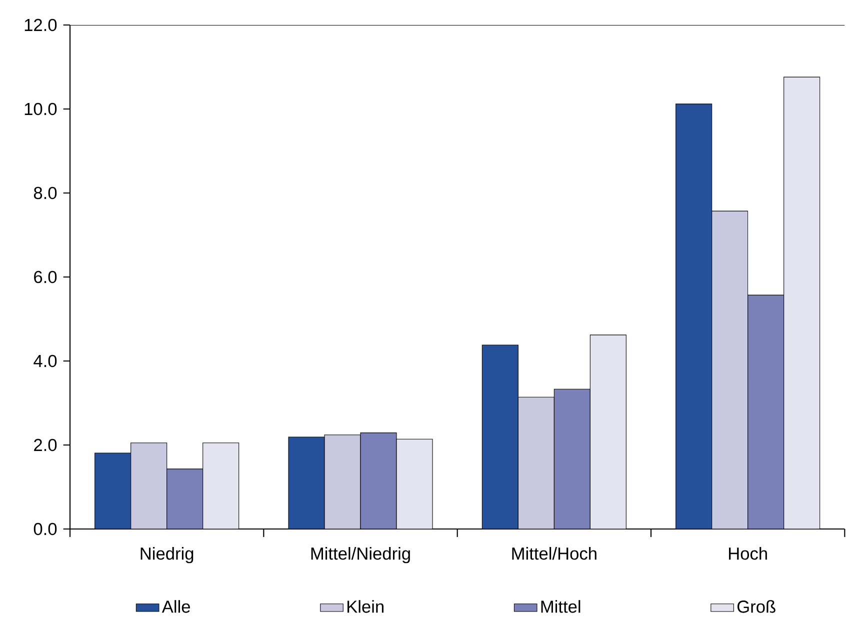 The image size is (846, 617). What do you see at coordinates (45, 277) in the screenshot?
I see `y-tick-label: 6.0` at bounding box center [45, 277].